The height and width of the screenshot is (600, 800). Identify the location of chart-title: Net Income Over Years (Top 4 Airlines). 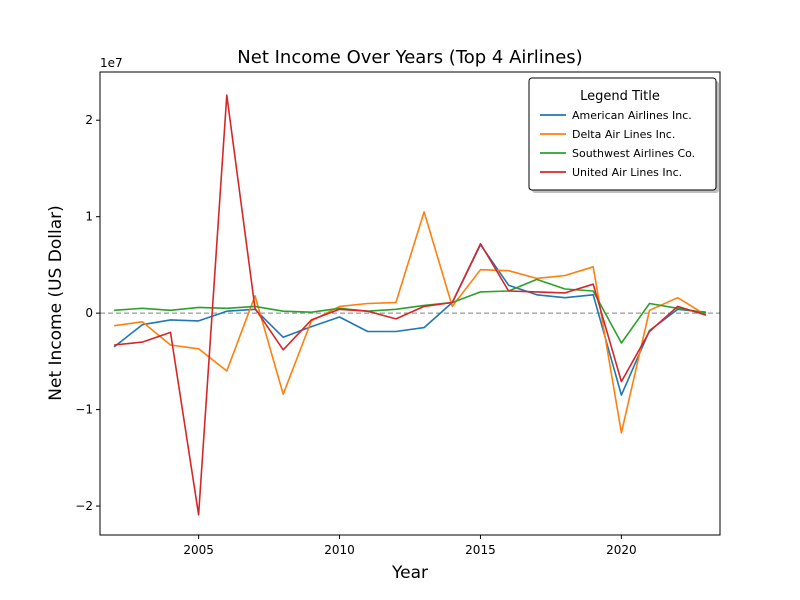
(409, 57).